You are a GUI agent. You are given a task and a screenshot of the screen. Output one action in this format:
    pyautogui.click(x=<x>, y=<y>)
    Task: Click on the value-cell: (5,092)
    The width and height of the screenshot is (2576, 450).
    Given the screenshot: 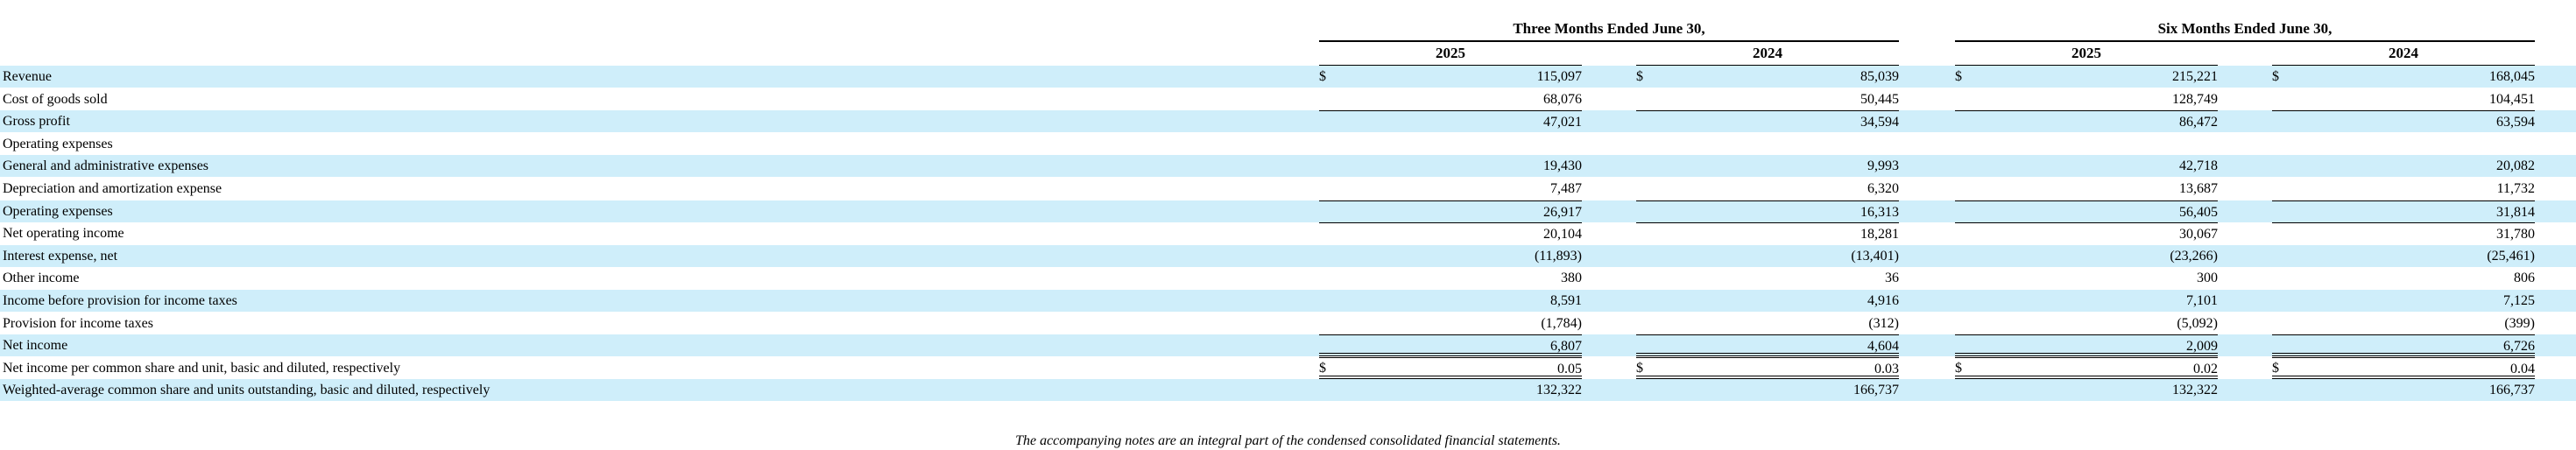 What is the action you would take?
    pyautogui.click(x=2197, y=323)
    